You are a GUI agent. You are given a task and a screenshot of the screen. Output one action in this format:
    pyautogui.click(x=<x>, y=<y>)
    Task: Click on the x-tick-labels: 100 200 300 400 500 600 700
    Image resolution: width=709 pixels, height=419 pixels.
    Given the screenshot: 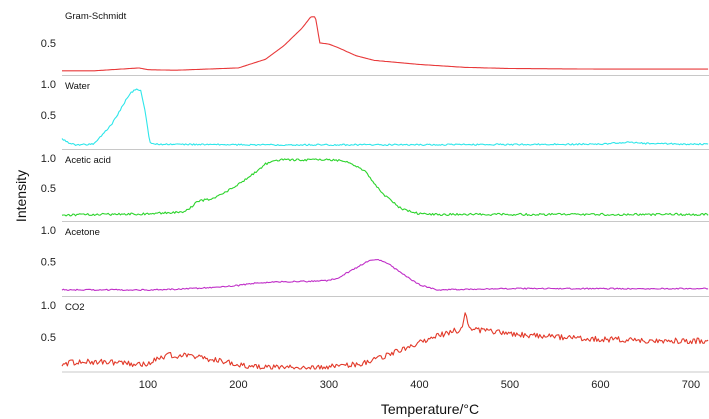 What is the action you would take?
    pyautogui.click(x=419, y=385)
    